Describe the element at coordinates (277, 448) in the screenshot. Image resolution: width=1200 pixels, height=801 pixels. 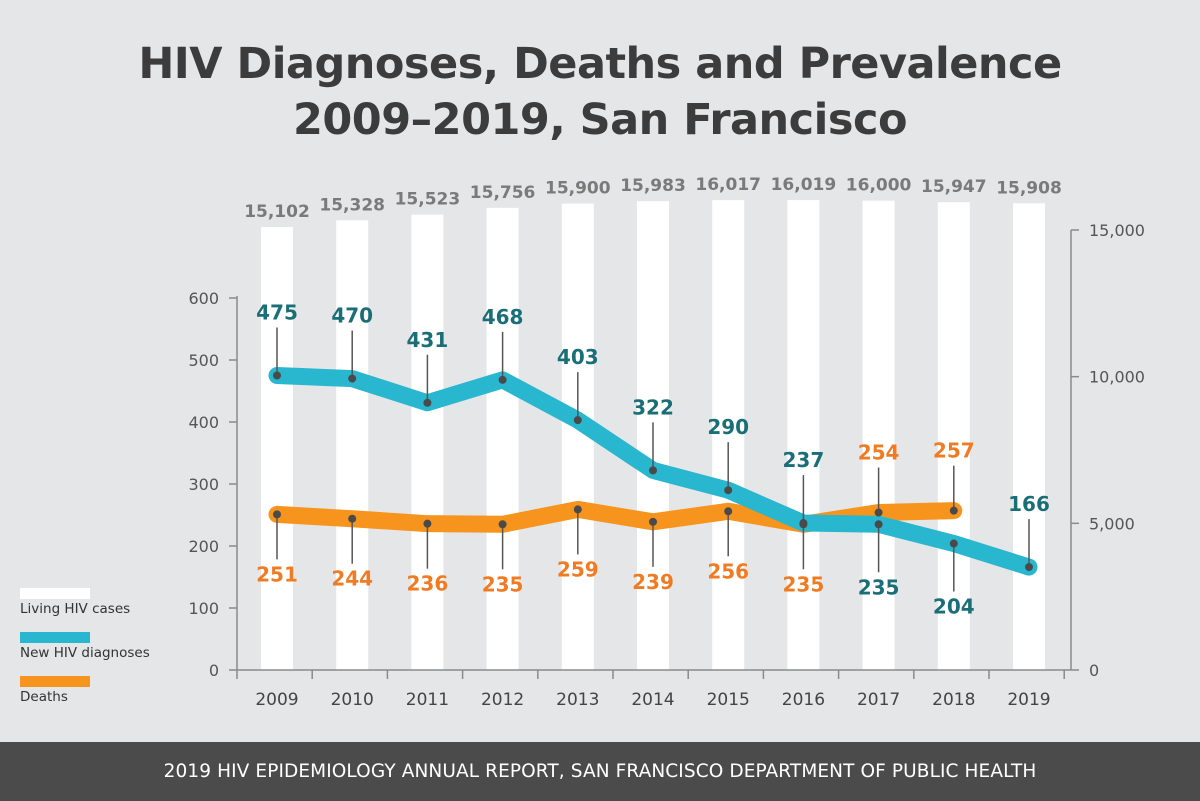
I see `bar-living-2009` at that location.